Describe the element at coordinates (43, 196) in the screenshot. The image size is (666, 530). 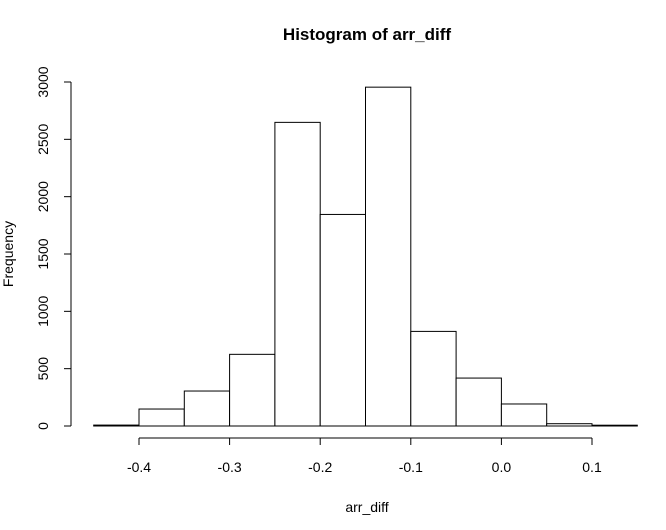
I see `y-tick-label: 2000` at that location.